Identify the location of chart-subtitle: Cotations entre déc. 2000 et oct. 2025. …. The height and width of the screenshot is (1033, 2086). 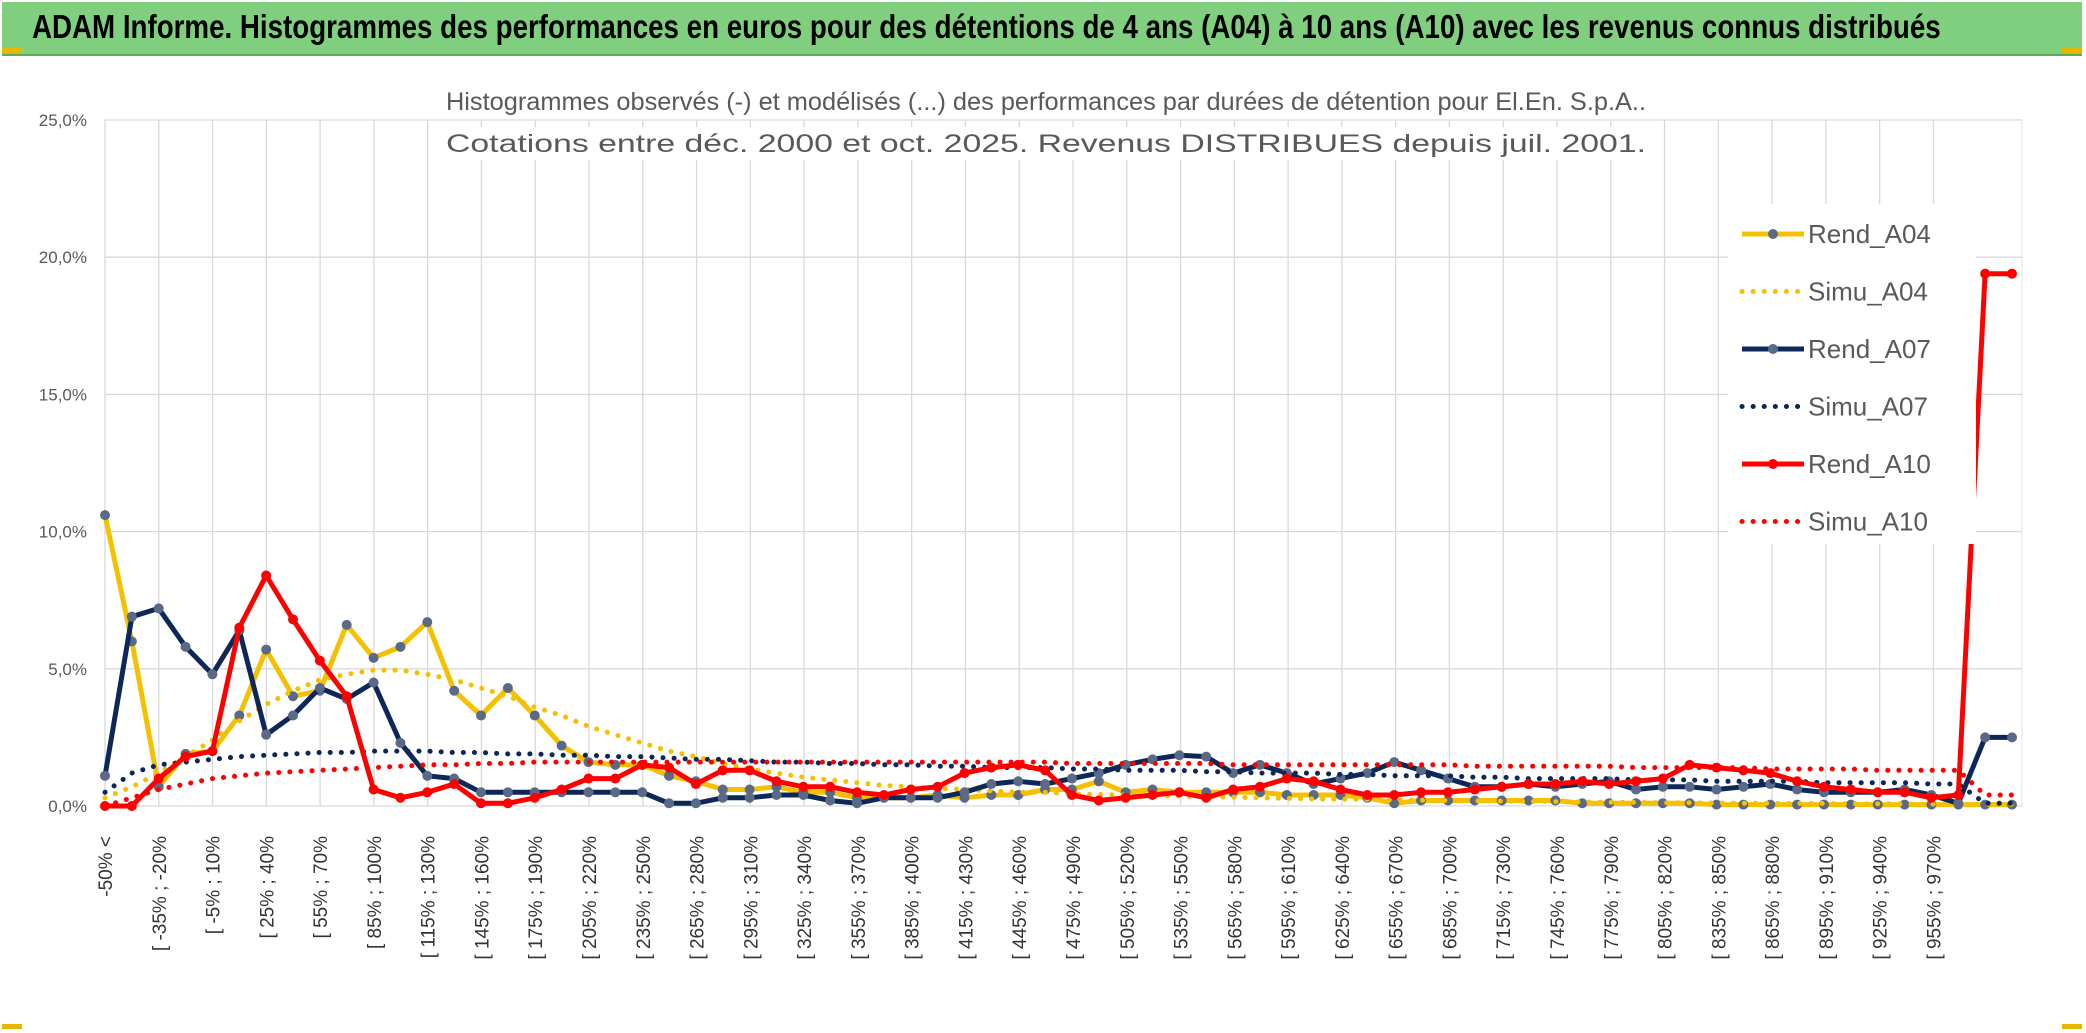
(1046, 144).